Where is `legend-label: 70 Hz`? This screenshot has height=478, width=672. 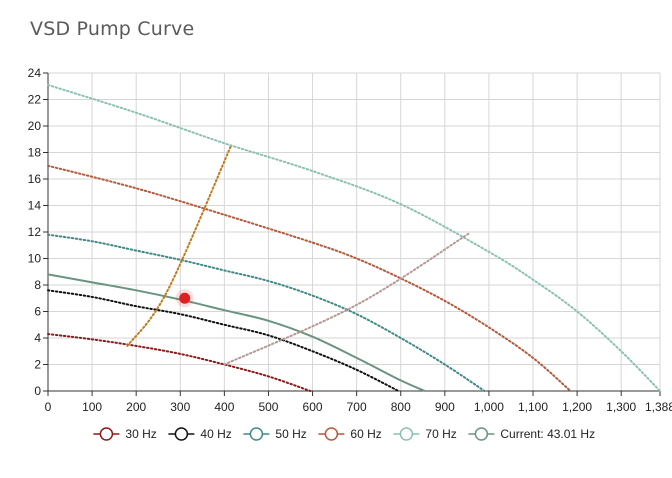 legend-label: 70 Hz is located at coordinates (440, 434).